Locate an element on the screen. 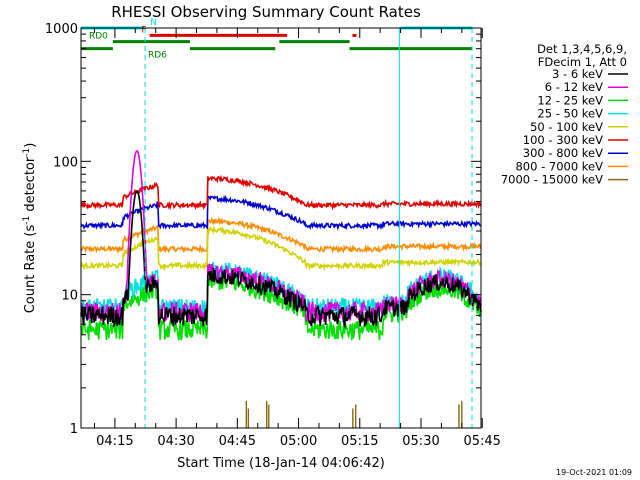 The height and width of the screenshot is (480, 640). y-axis-label: Count Rate (s-1 detector-1) is located at coordinates (30, 228).